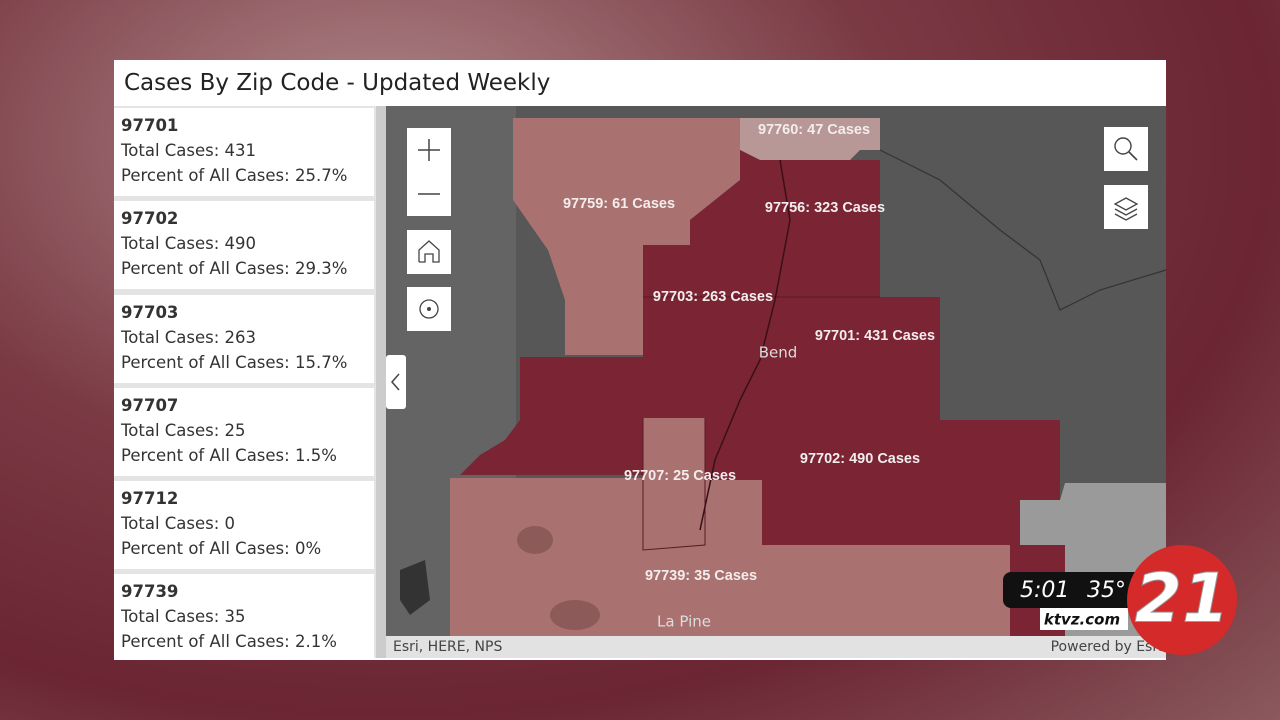 Image resolution: width=1280 pixels, height=720 pixels. What do you see at coordinates (183, 430) in the screenshot?
I see `item-total: Total Cases: 25` at bounding box center [183, 430].